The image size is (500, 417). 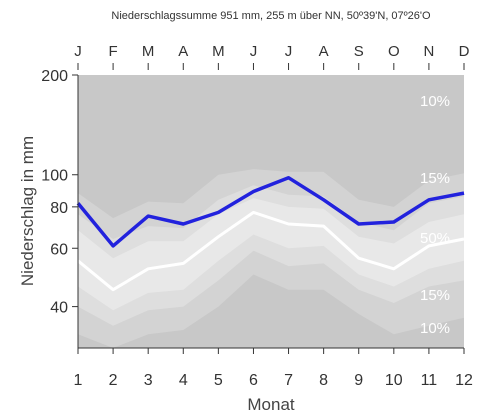 I want to click on percentile-label-5: 10%, so click(x=435, y=328).